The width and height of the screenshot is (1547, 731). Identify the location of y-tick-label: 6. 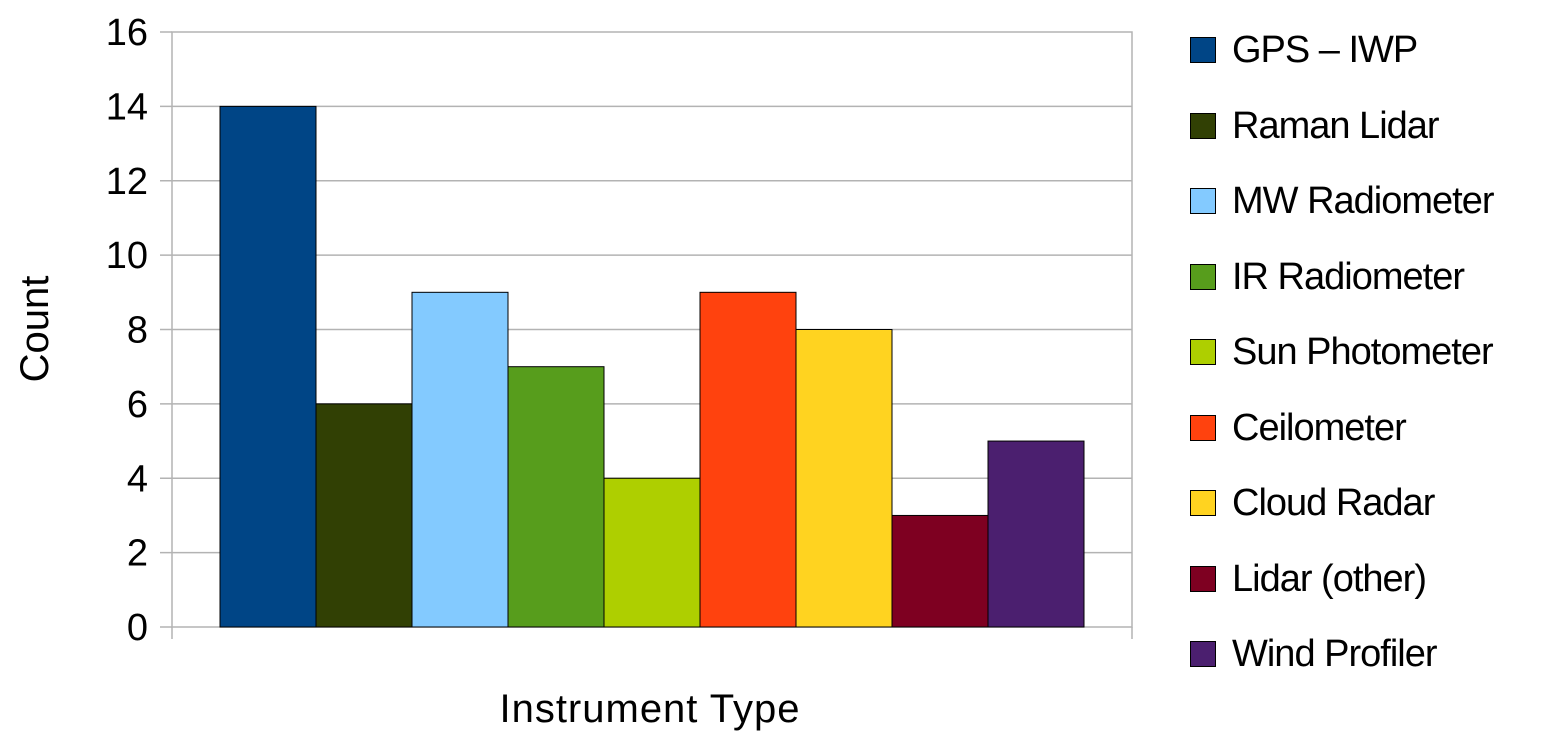
(137, 405).